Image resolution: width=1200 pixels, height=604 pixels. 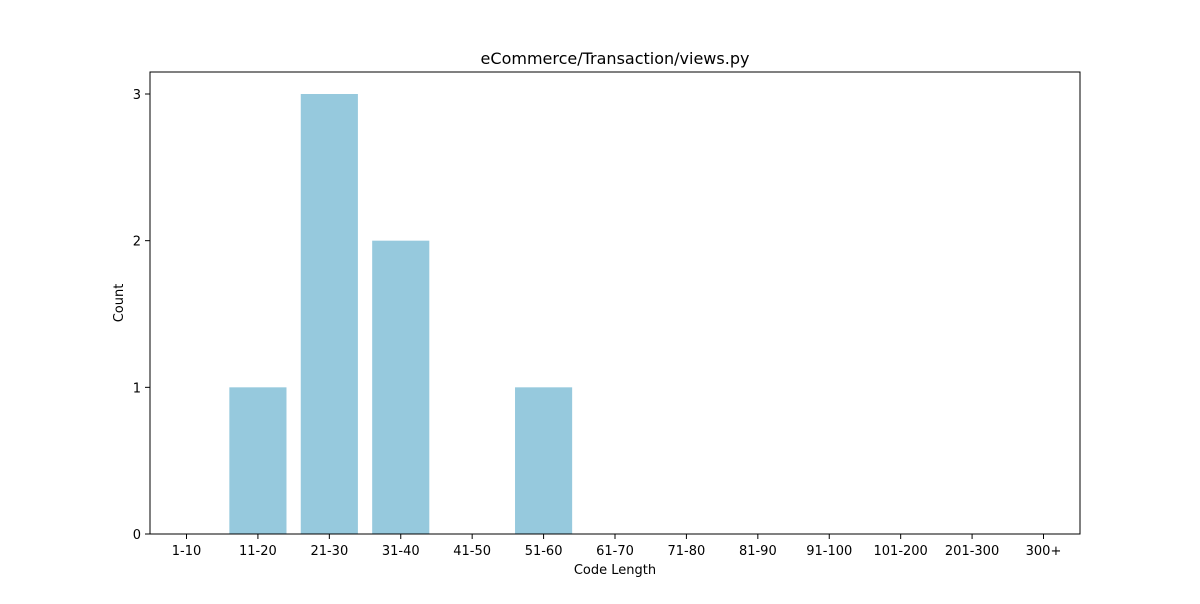 What do you see at coordinates (187, 551) in the screenshot?
I see `x-tick-label: 1-10` at bounding box center [187, 551].